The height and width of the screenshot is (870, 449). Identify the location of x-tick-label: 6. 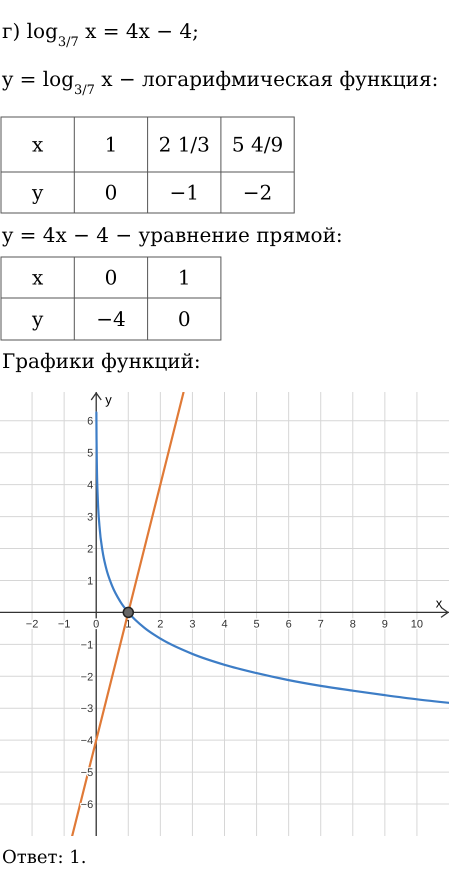
(289, 624).